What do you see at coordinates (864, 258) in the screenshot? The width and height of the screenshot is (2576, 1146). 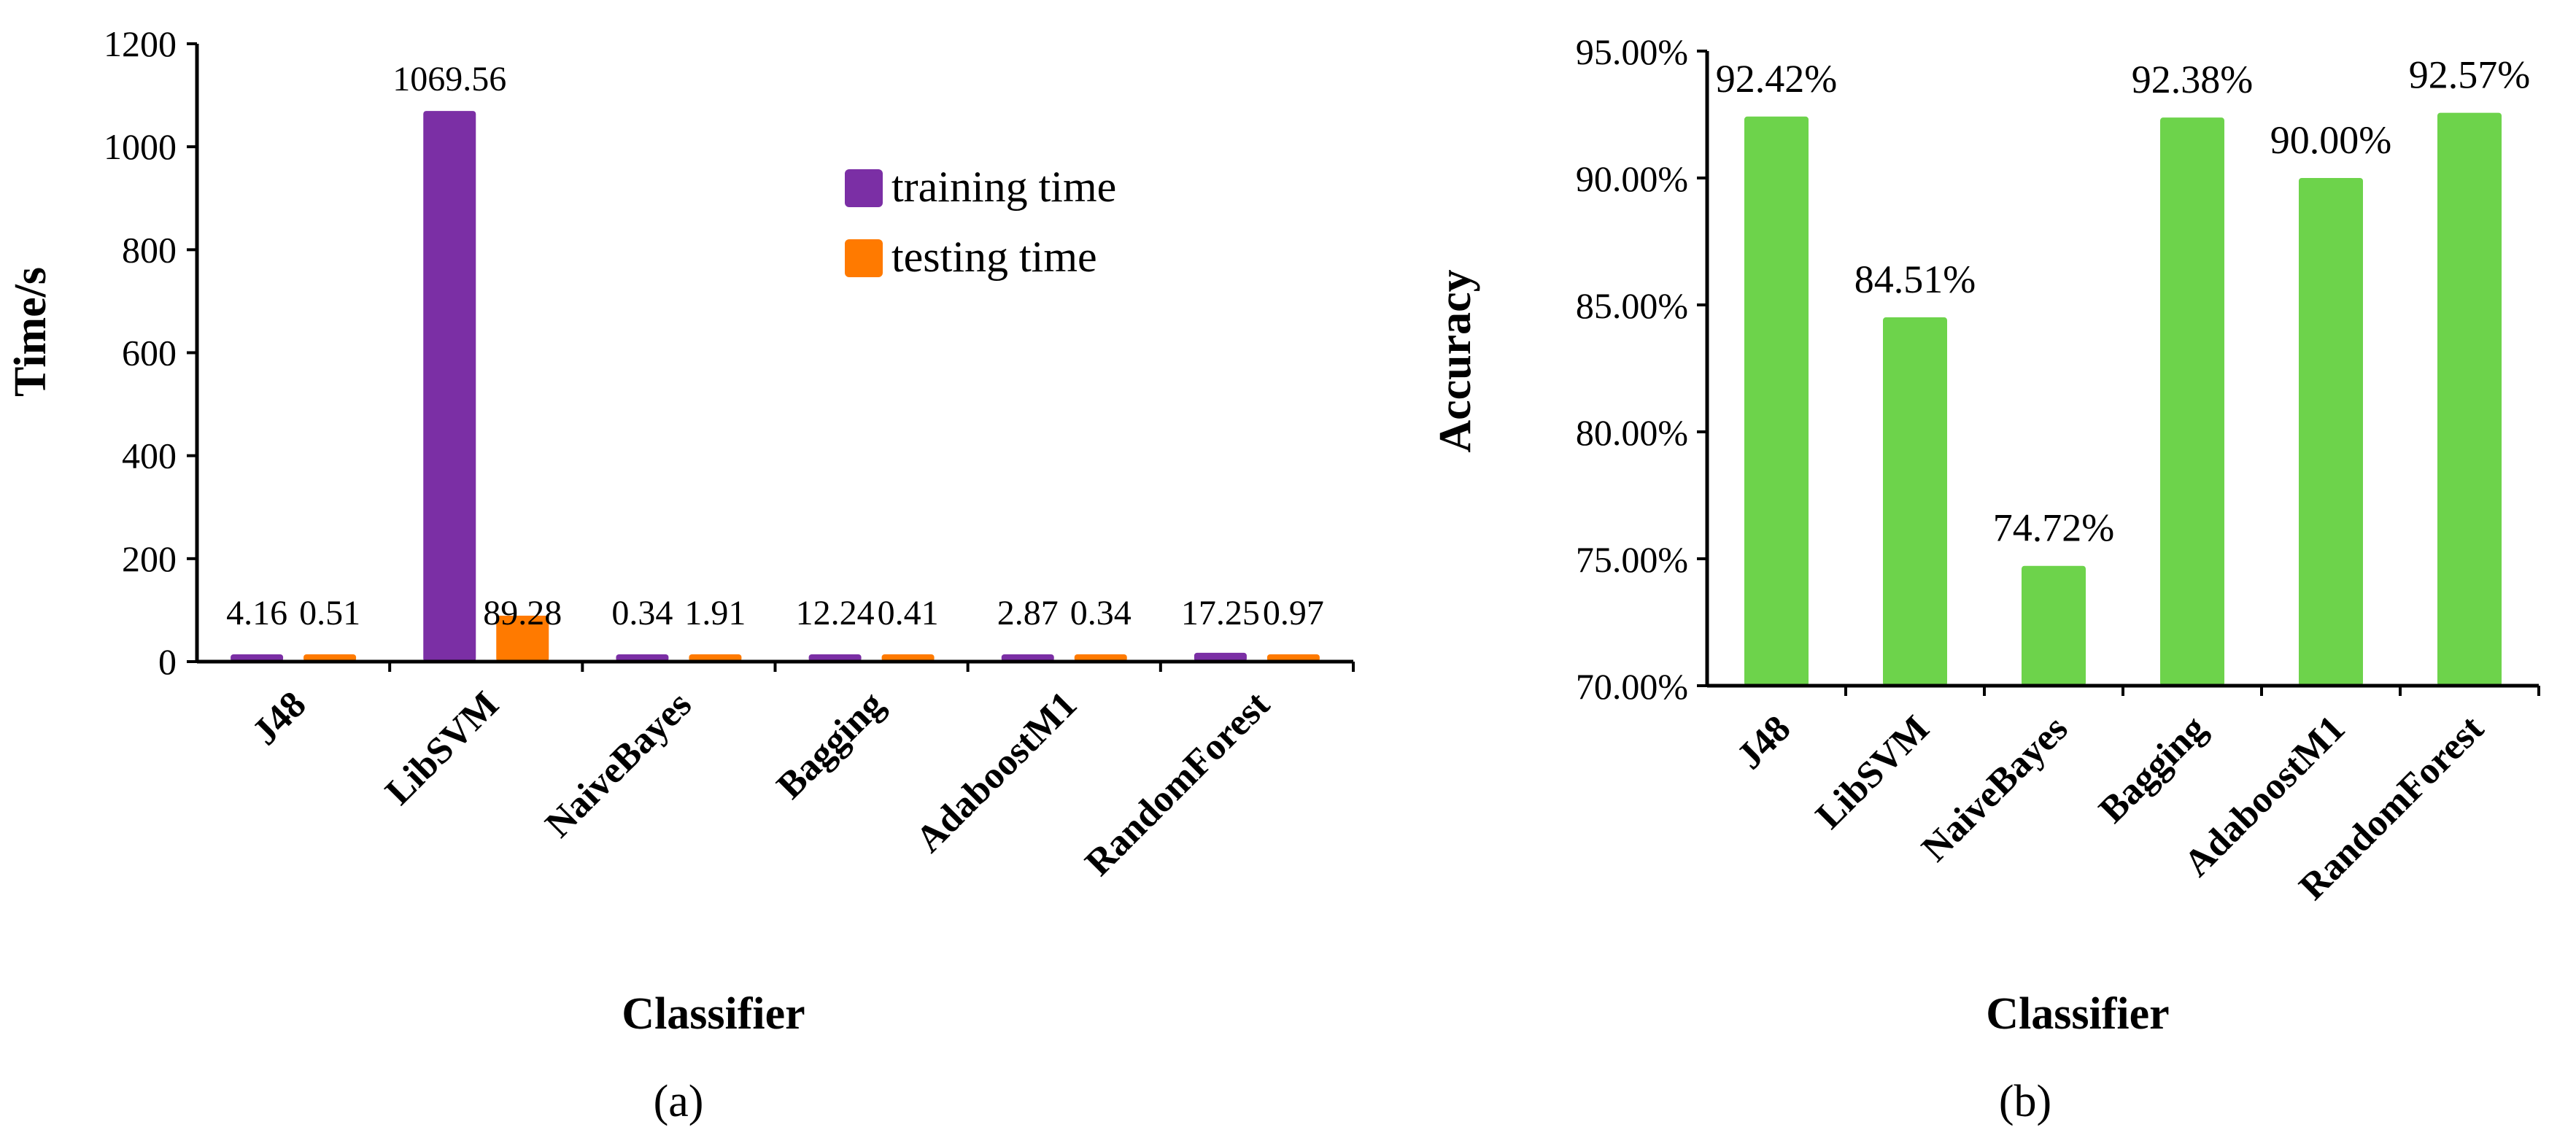 I see `chart-a-legend-swatch-testing` at bounding box center [864, 258].